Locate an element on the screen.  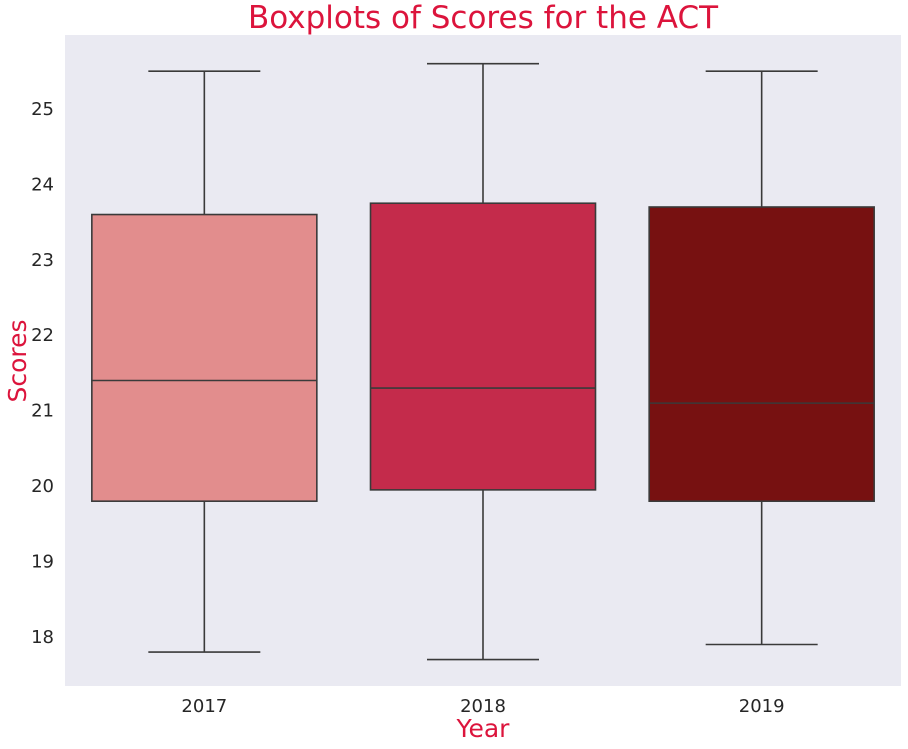
y-tick-21: 21 is located at coordinates (42, 411).